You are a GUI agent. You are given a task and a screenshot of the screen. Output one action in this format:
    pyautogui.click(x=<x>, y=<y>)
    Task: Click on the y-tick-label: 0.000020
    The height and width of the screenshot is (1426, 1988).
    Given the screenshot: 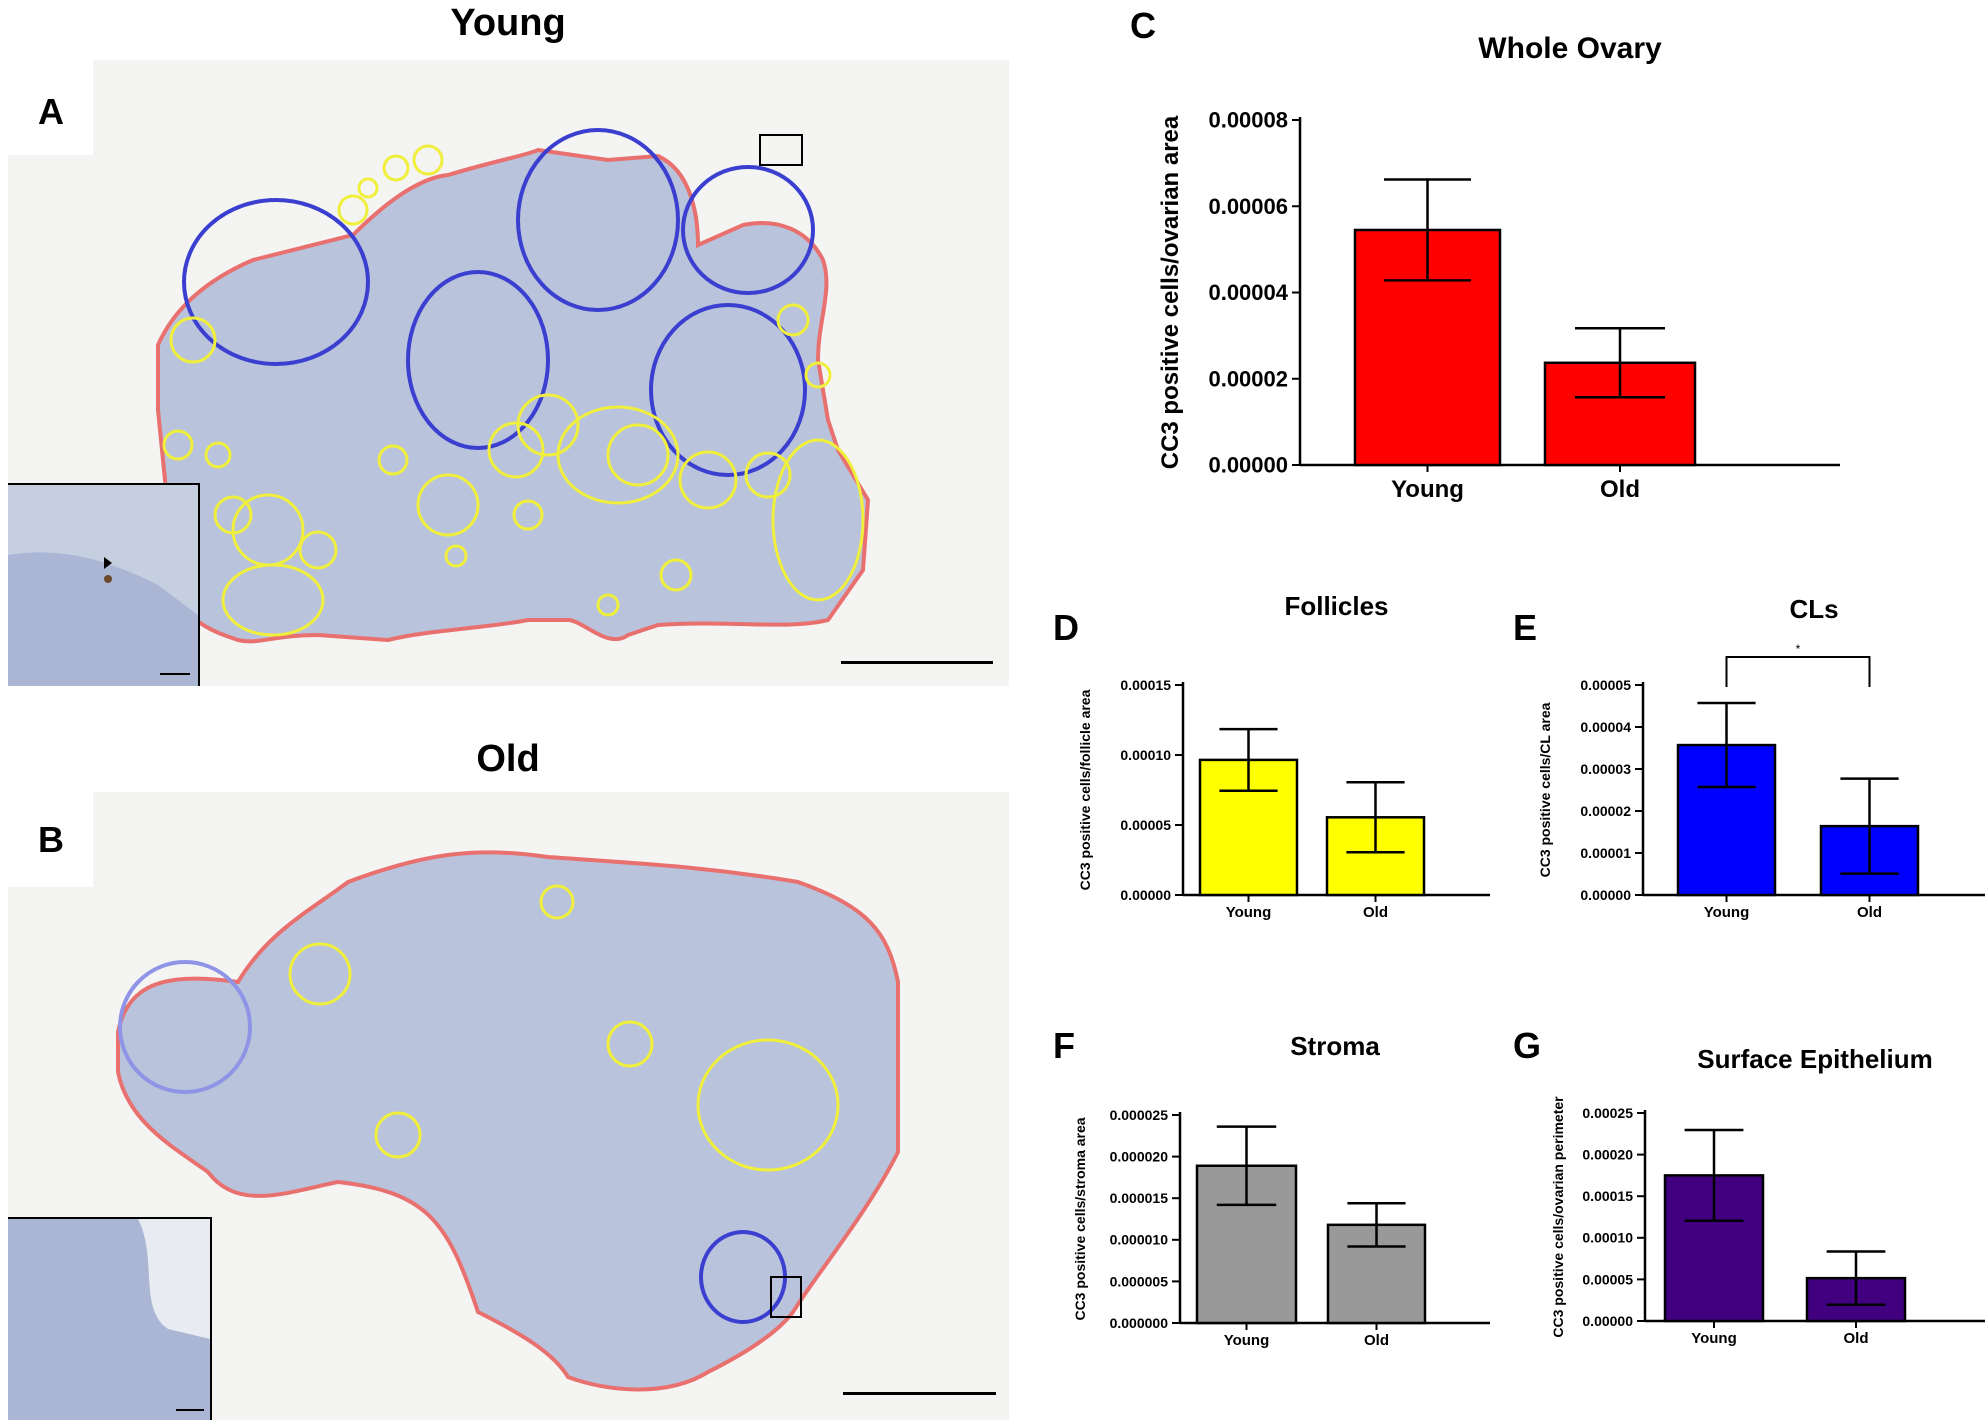 What is the action you would take?
    pyautogui.click(x=1139, y=1157)
    